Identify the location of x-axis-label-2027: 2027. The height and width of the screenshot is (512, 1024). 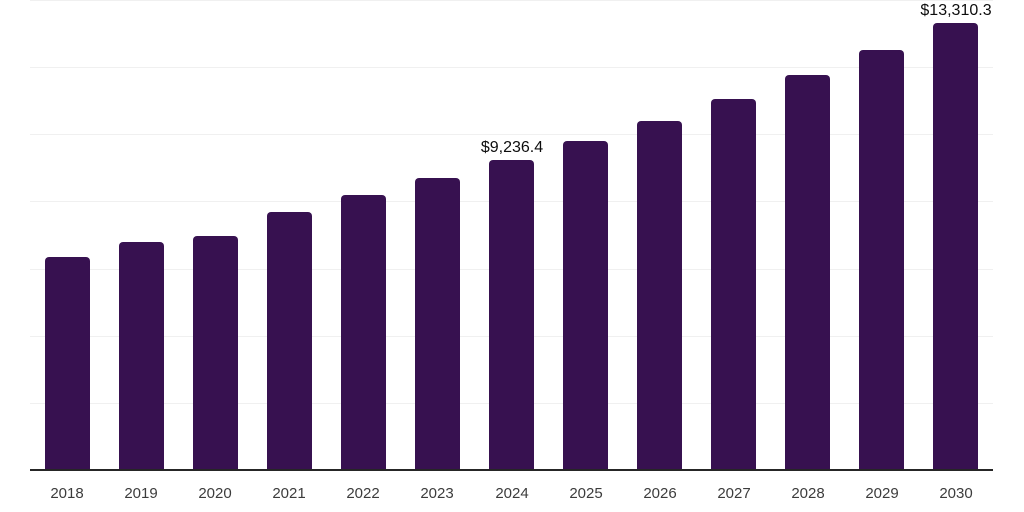
(734, 493).